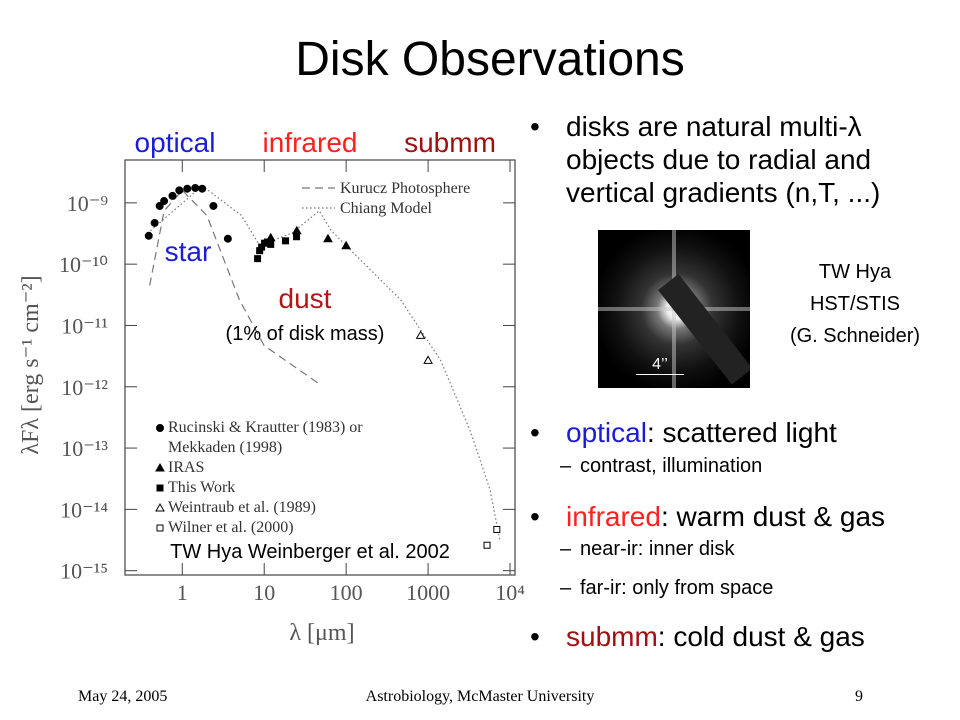 This screenshot has height=720, width=960. Describe the element at coordinates (305, 334) in the screenshot. I see `annotation: (1% of disk mass)` at that location.